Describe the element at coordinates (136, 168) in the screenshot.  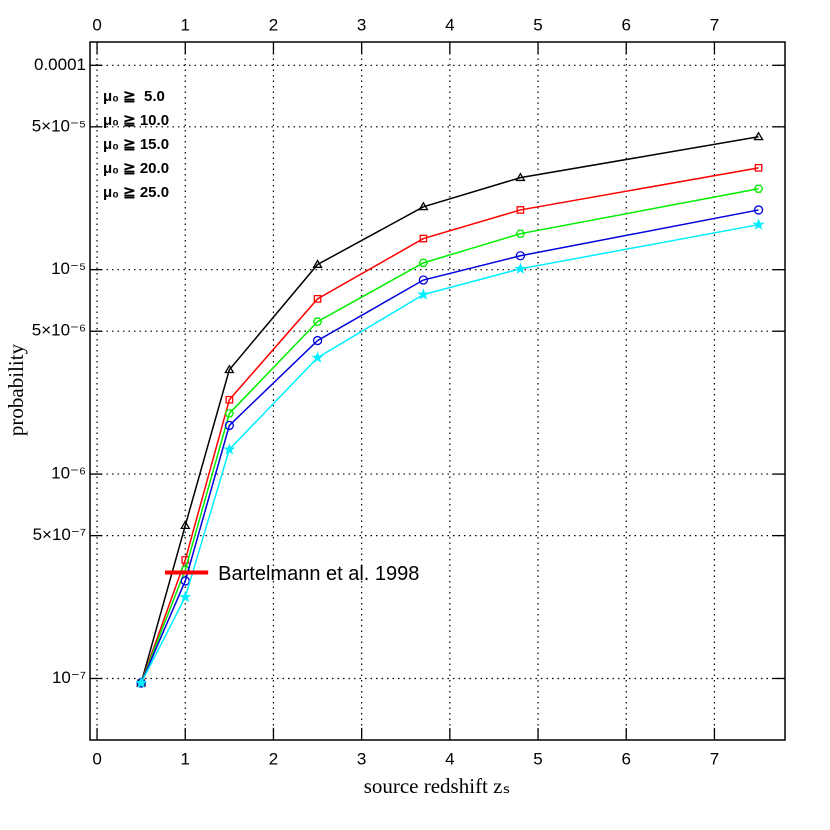
I see `legend-entry: μ₀ ≧ 20.0` at that location.